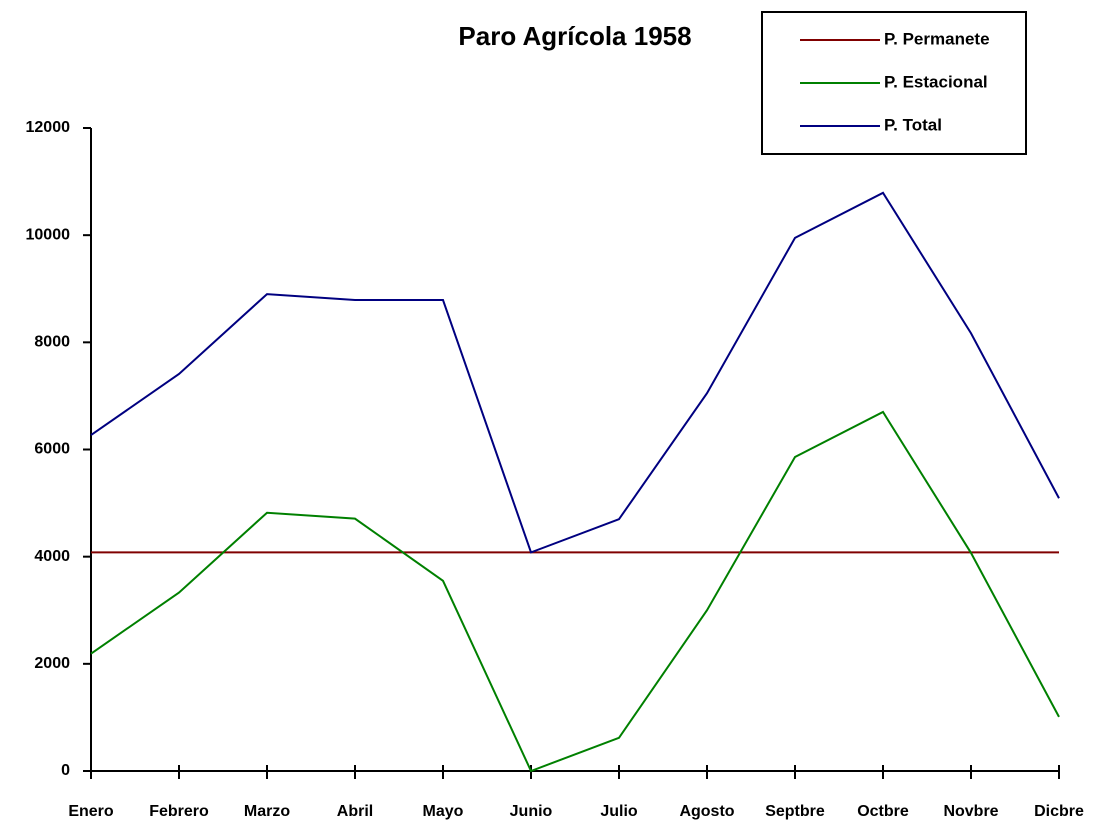 The image size is (1094, 824). I want to click on x-tick-label: Febrero, so click(179, 811).